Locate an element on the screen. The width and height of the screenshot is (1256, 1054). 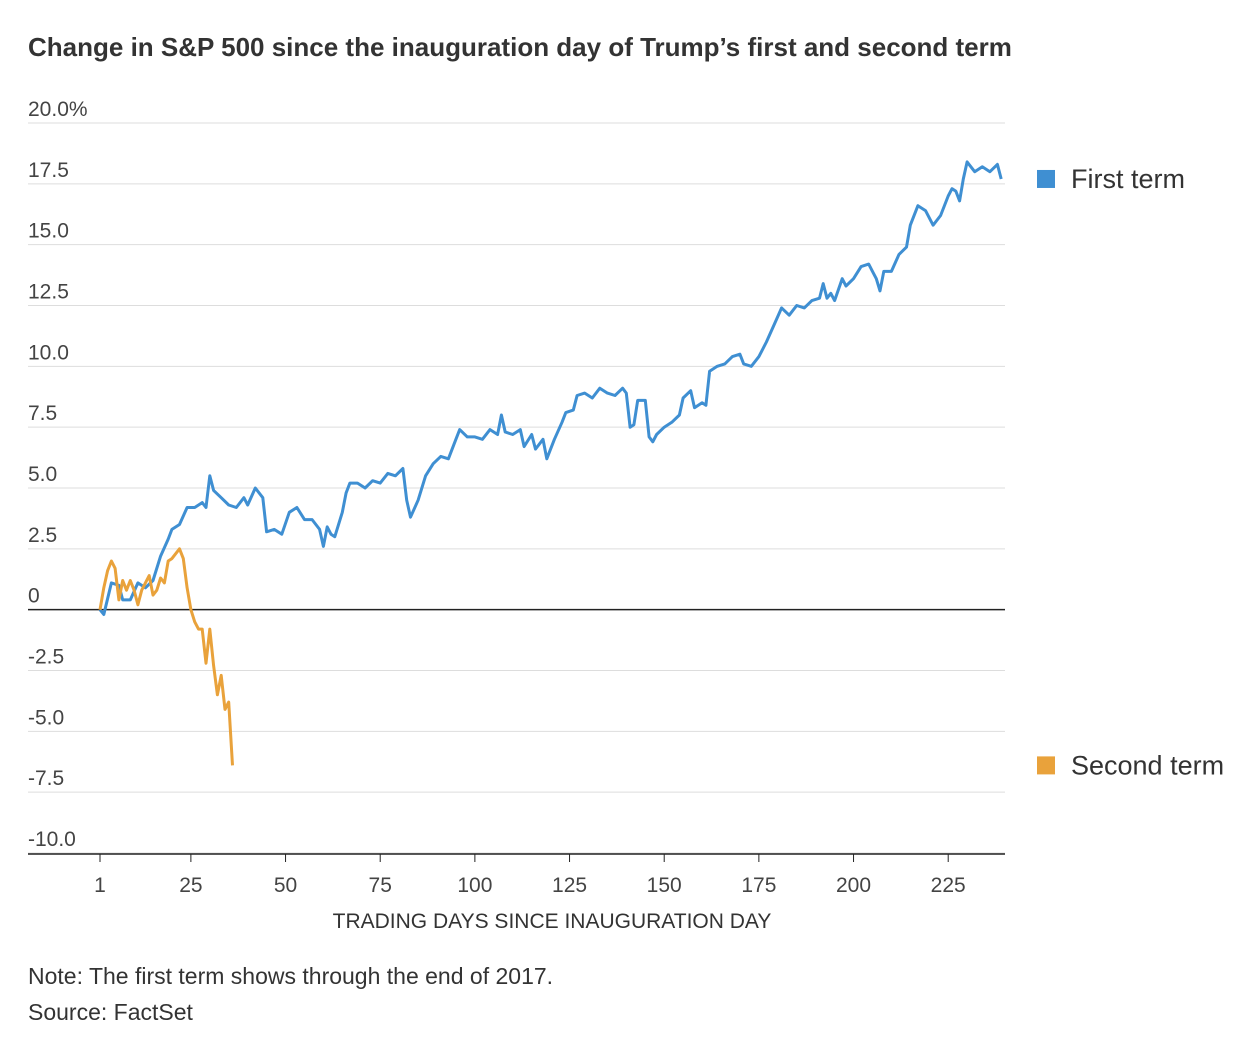
x-tick-label: 100 is located at coordinates (474, 885).